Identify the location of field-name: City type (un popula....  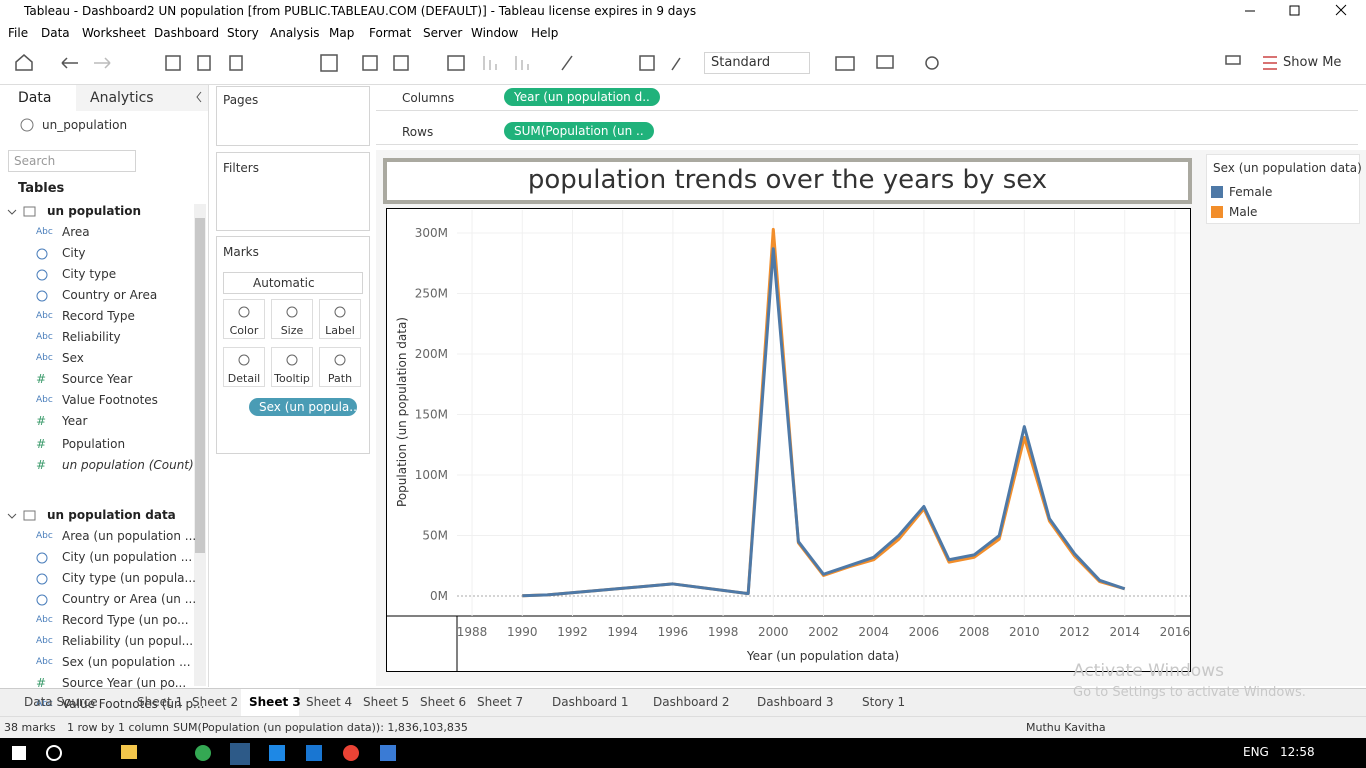
(129, 578).